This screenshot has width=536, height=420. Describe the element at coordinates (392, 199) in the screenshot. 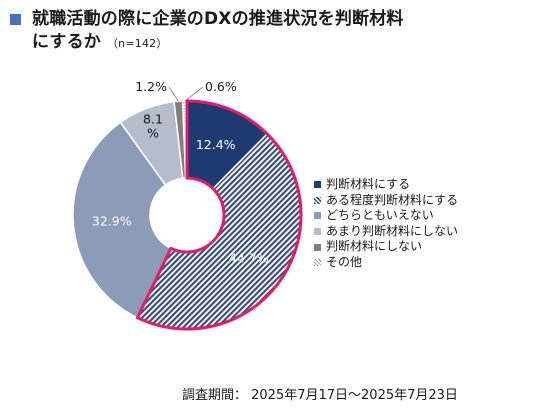

I see `legend-label-2: ある程度判断材料にする` at that location.